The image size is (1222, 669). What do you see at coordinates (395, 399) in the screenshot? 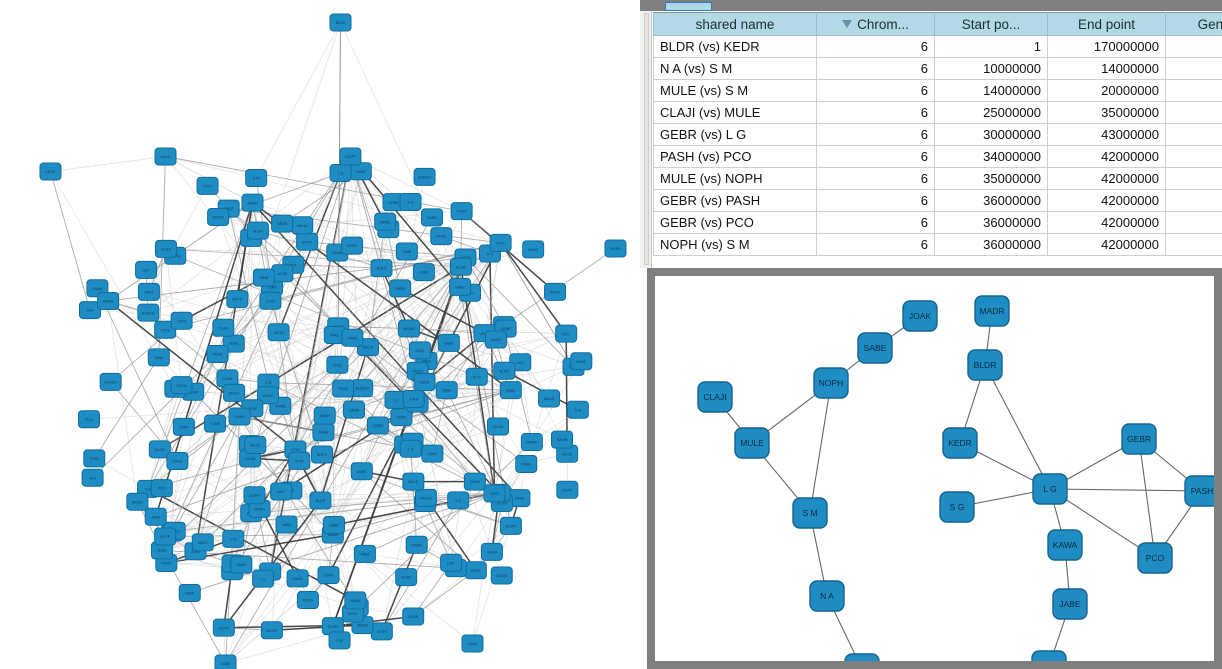
I see `network-node: L G` at bounding box center [395, 399].